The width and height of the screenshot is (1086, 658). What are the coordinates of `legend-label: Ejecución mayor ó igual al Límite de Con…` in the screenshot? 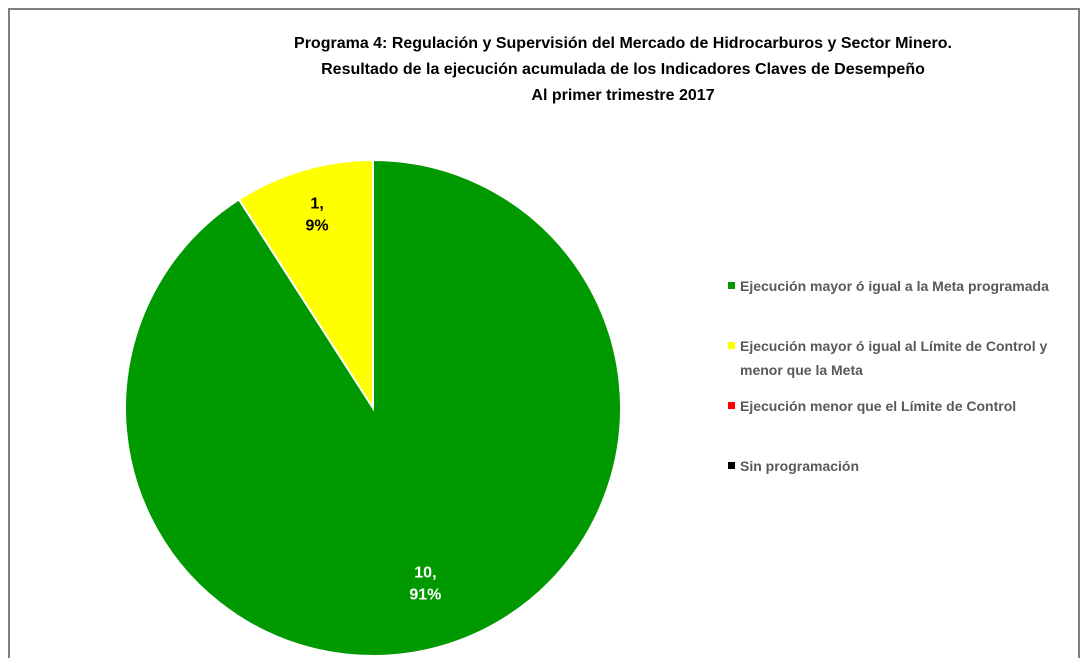 It's located at (893, 358).